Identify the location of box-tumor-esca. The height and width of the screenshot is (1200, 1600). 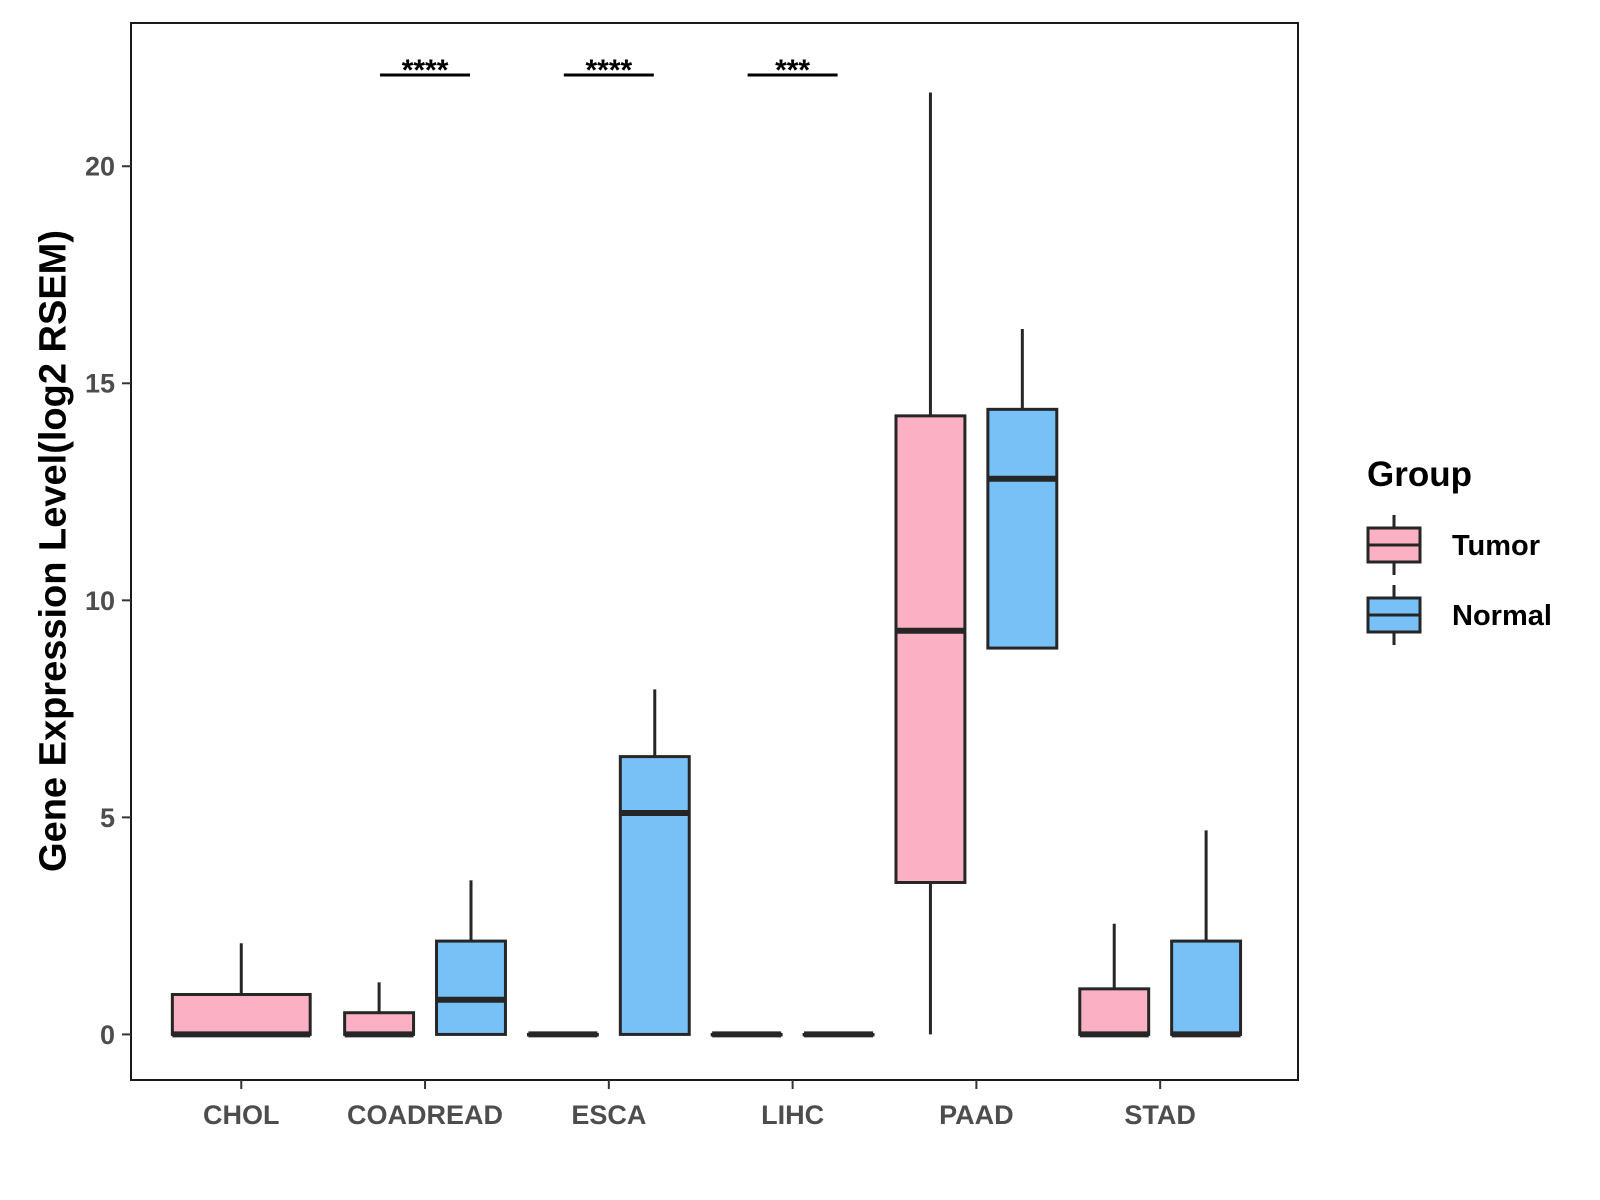
(562, 1034).